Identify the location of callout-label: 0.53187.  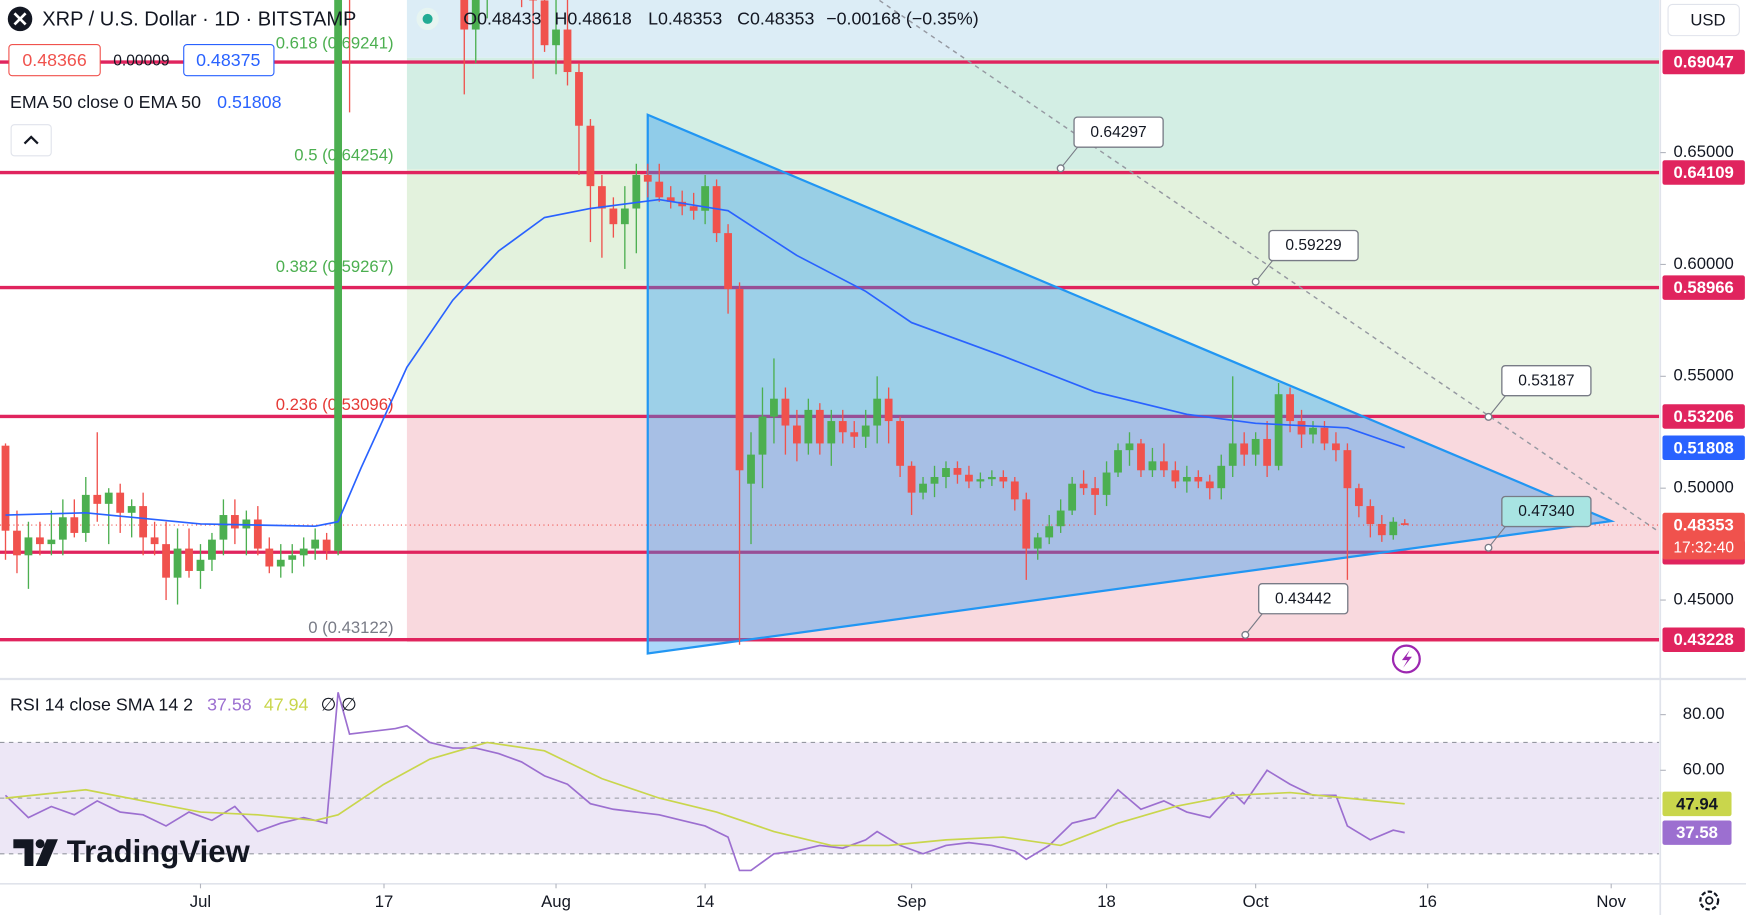
(1546, 380).